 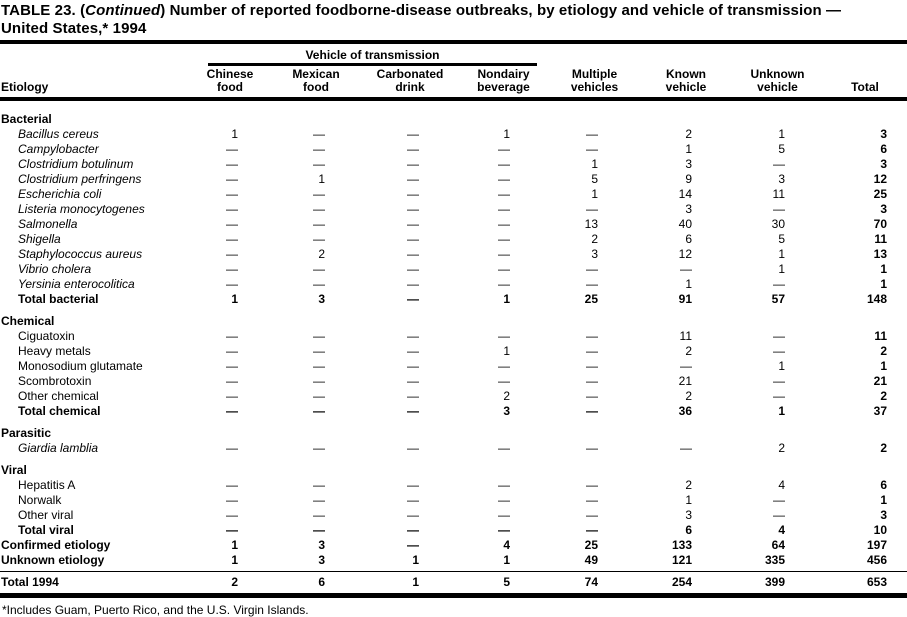 What do you see at coordinates (591, 560) in the screenshot?
I see `table-cell: 49` at bounding box center [591, 560].